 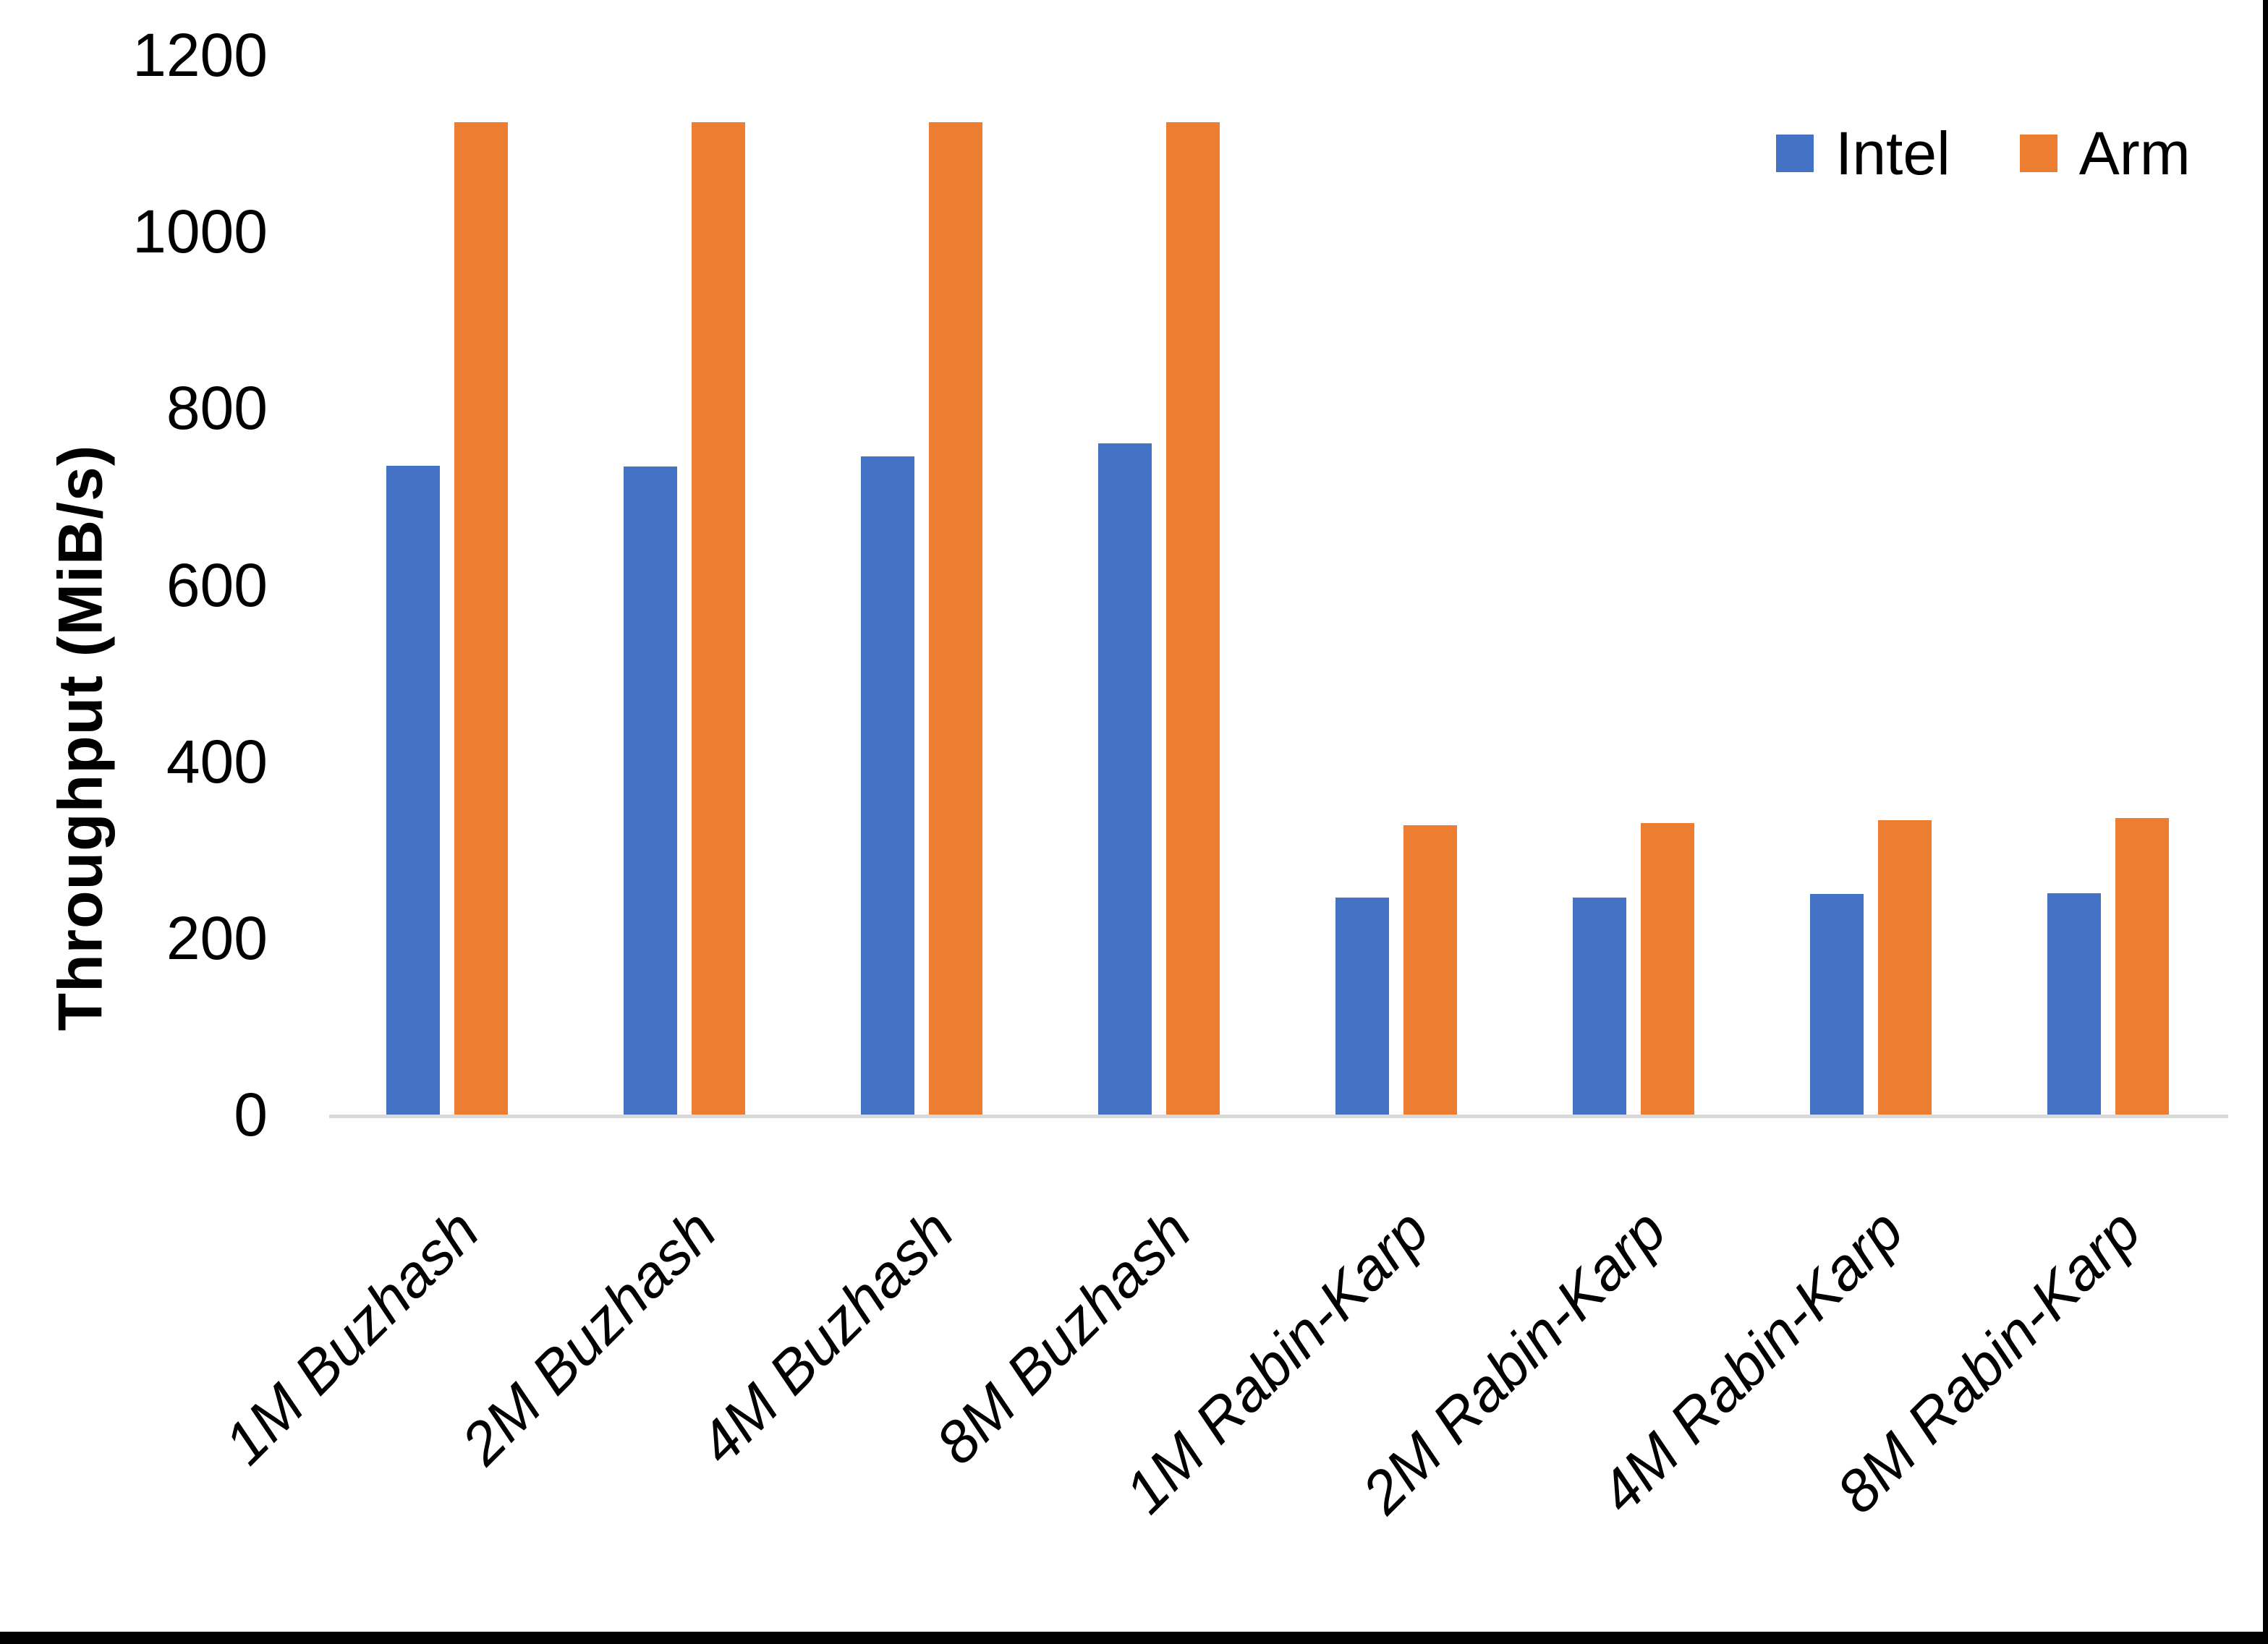 I want to click on bar-intel-2m-buzhash, so click(x=650, y=790).